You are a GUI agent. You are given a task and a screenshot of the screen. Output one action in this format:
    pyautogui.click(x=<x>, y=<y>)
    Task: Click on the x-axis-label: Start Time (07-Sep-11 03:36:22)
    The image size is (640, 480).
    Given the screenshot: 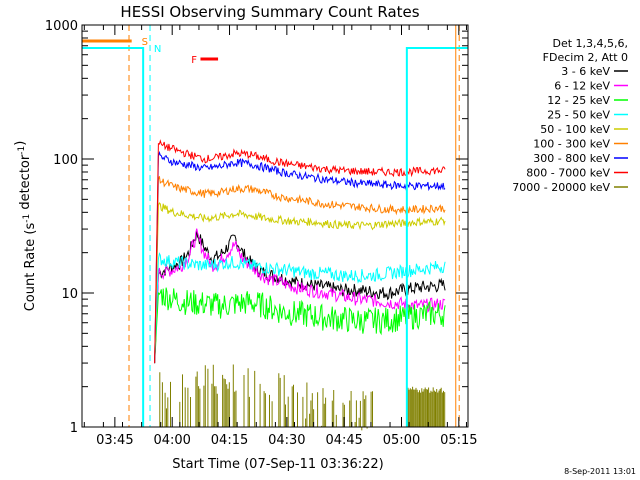 What is the action you would take?
    pyautogui.click(x=277, y=464)
    